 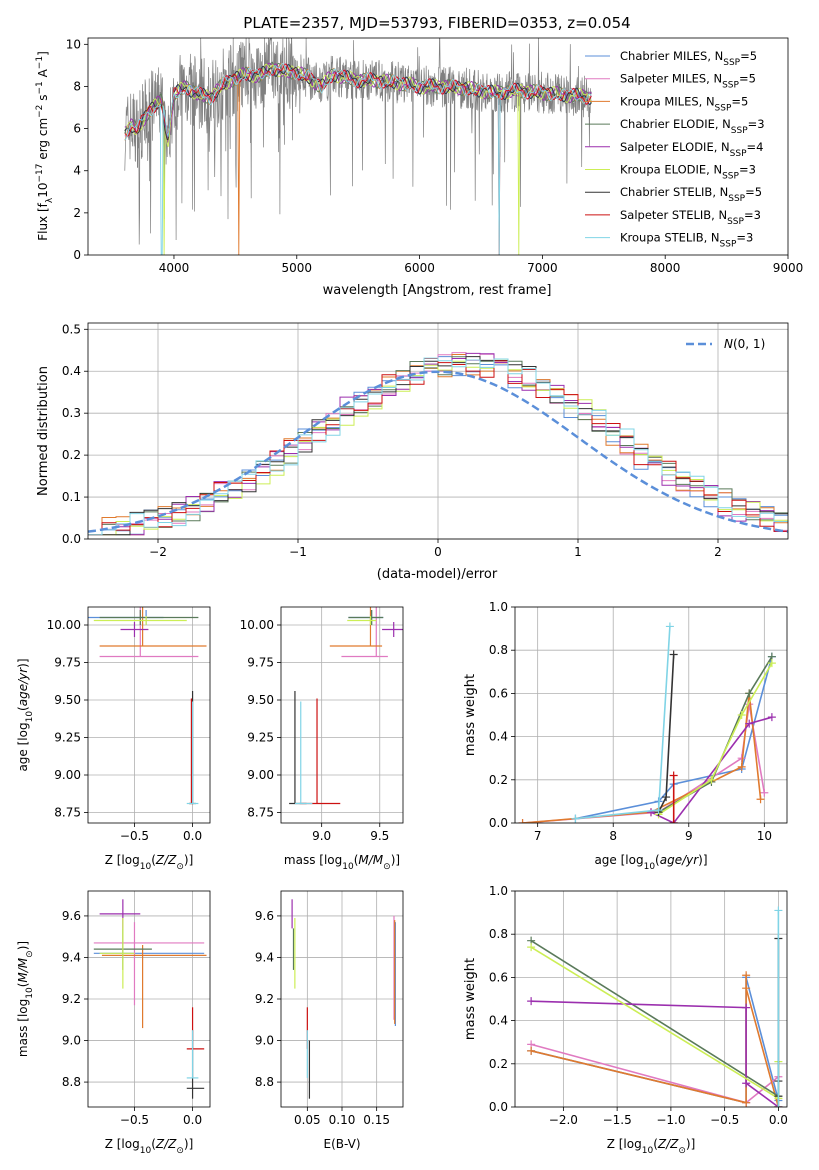 What do you see at coordinates (264, 916) in the screenshot?
I see `y-tick-label: 9.6` at bounding box center [264, 916].